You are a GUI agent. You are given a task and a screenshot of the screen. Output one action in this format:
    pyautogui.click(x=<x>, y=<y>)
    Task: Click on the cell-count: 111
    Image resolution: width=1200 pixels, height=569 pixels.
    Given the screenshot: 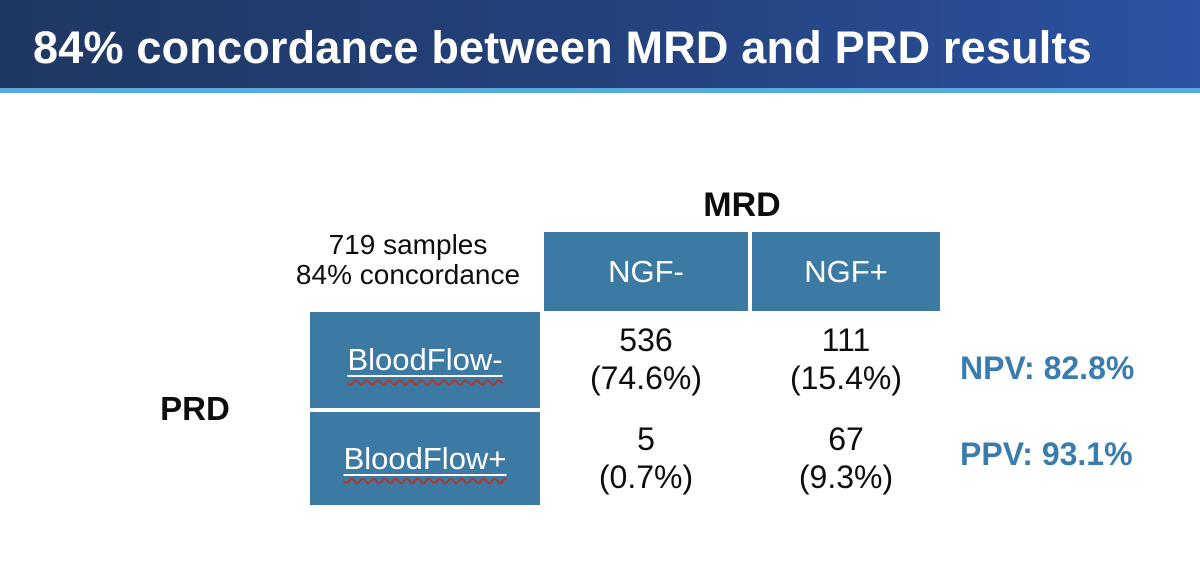 What is the action you would take?
    pyautogui.click(x=846, y=340)
    